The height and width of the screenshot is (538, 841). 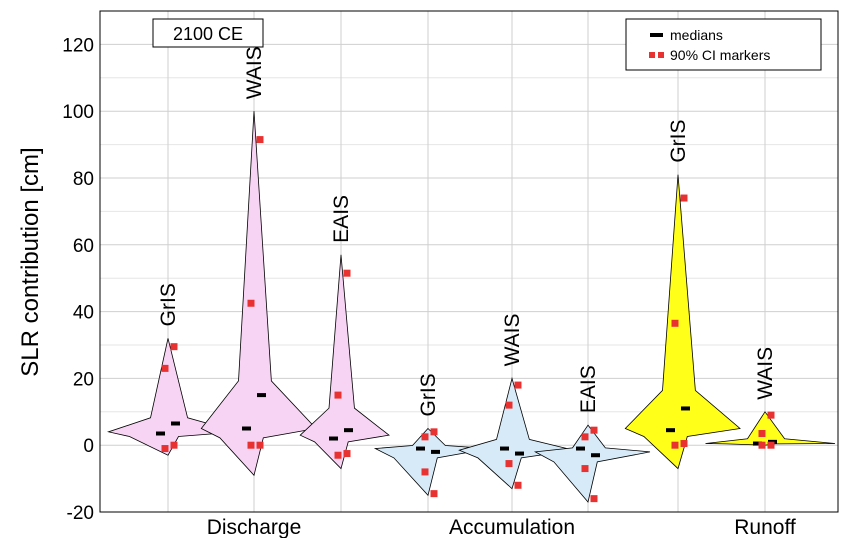 What do you see at coordinates (83, 379) in the screenshot?
I see `y-tick-label: 20` at bounding box center [83, 379].